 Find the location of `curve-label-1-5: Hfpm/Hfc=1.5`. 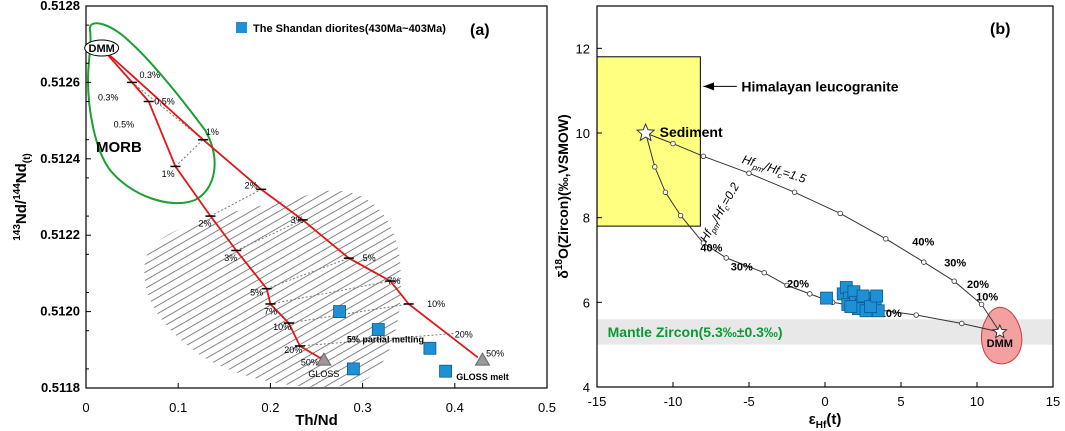

curve-label-1-5: Hfpm/Hfc=1.5 is located at coordinates (774, 170).